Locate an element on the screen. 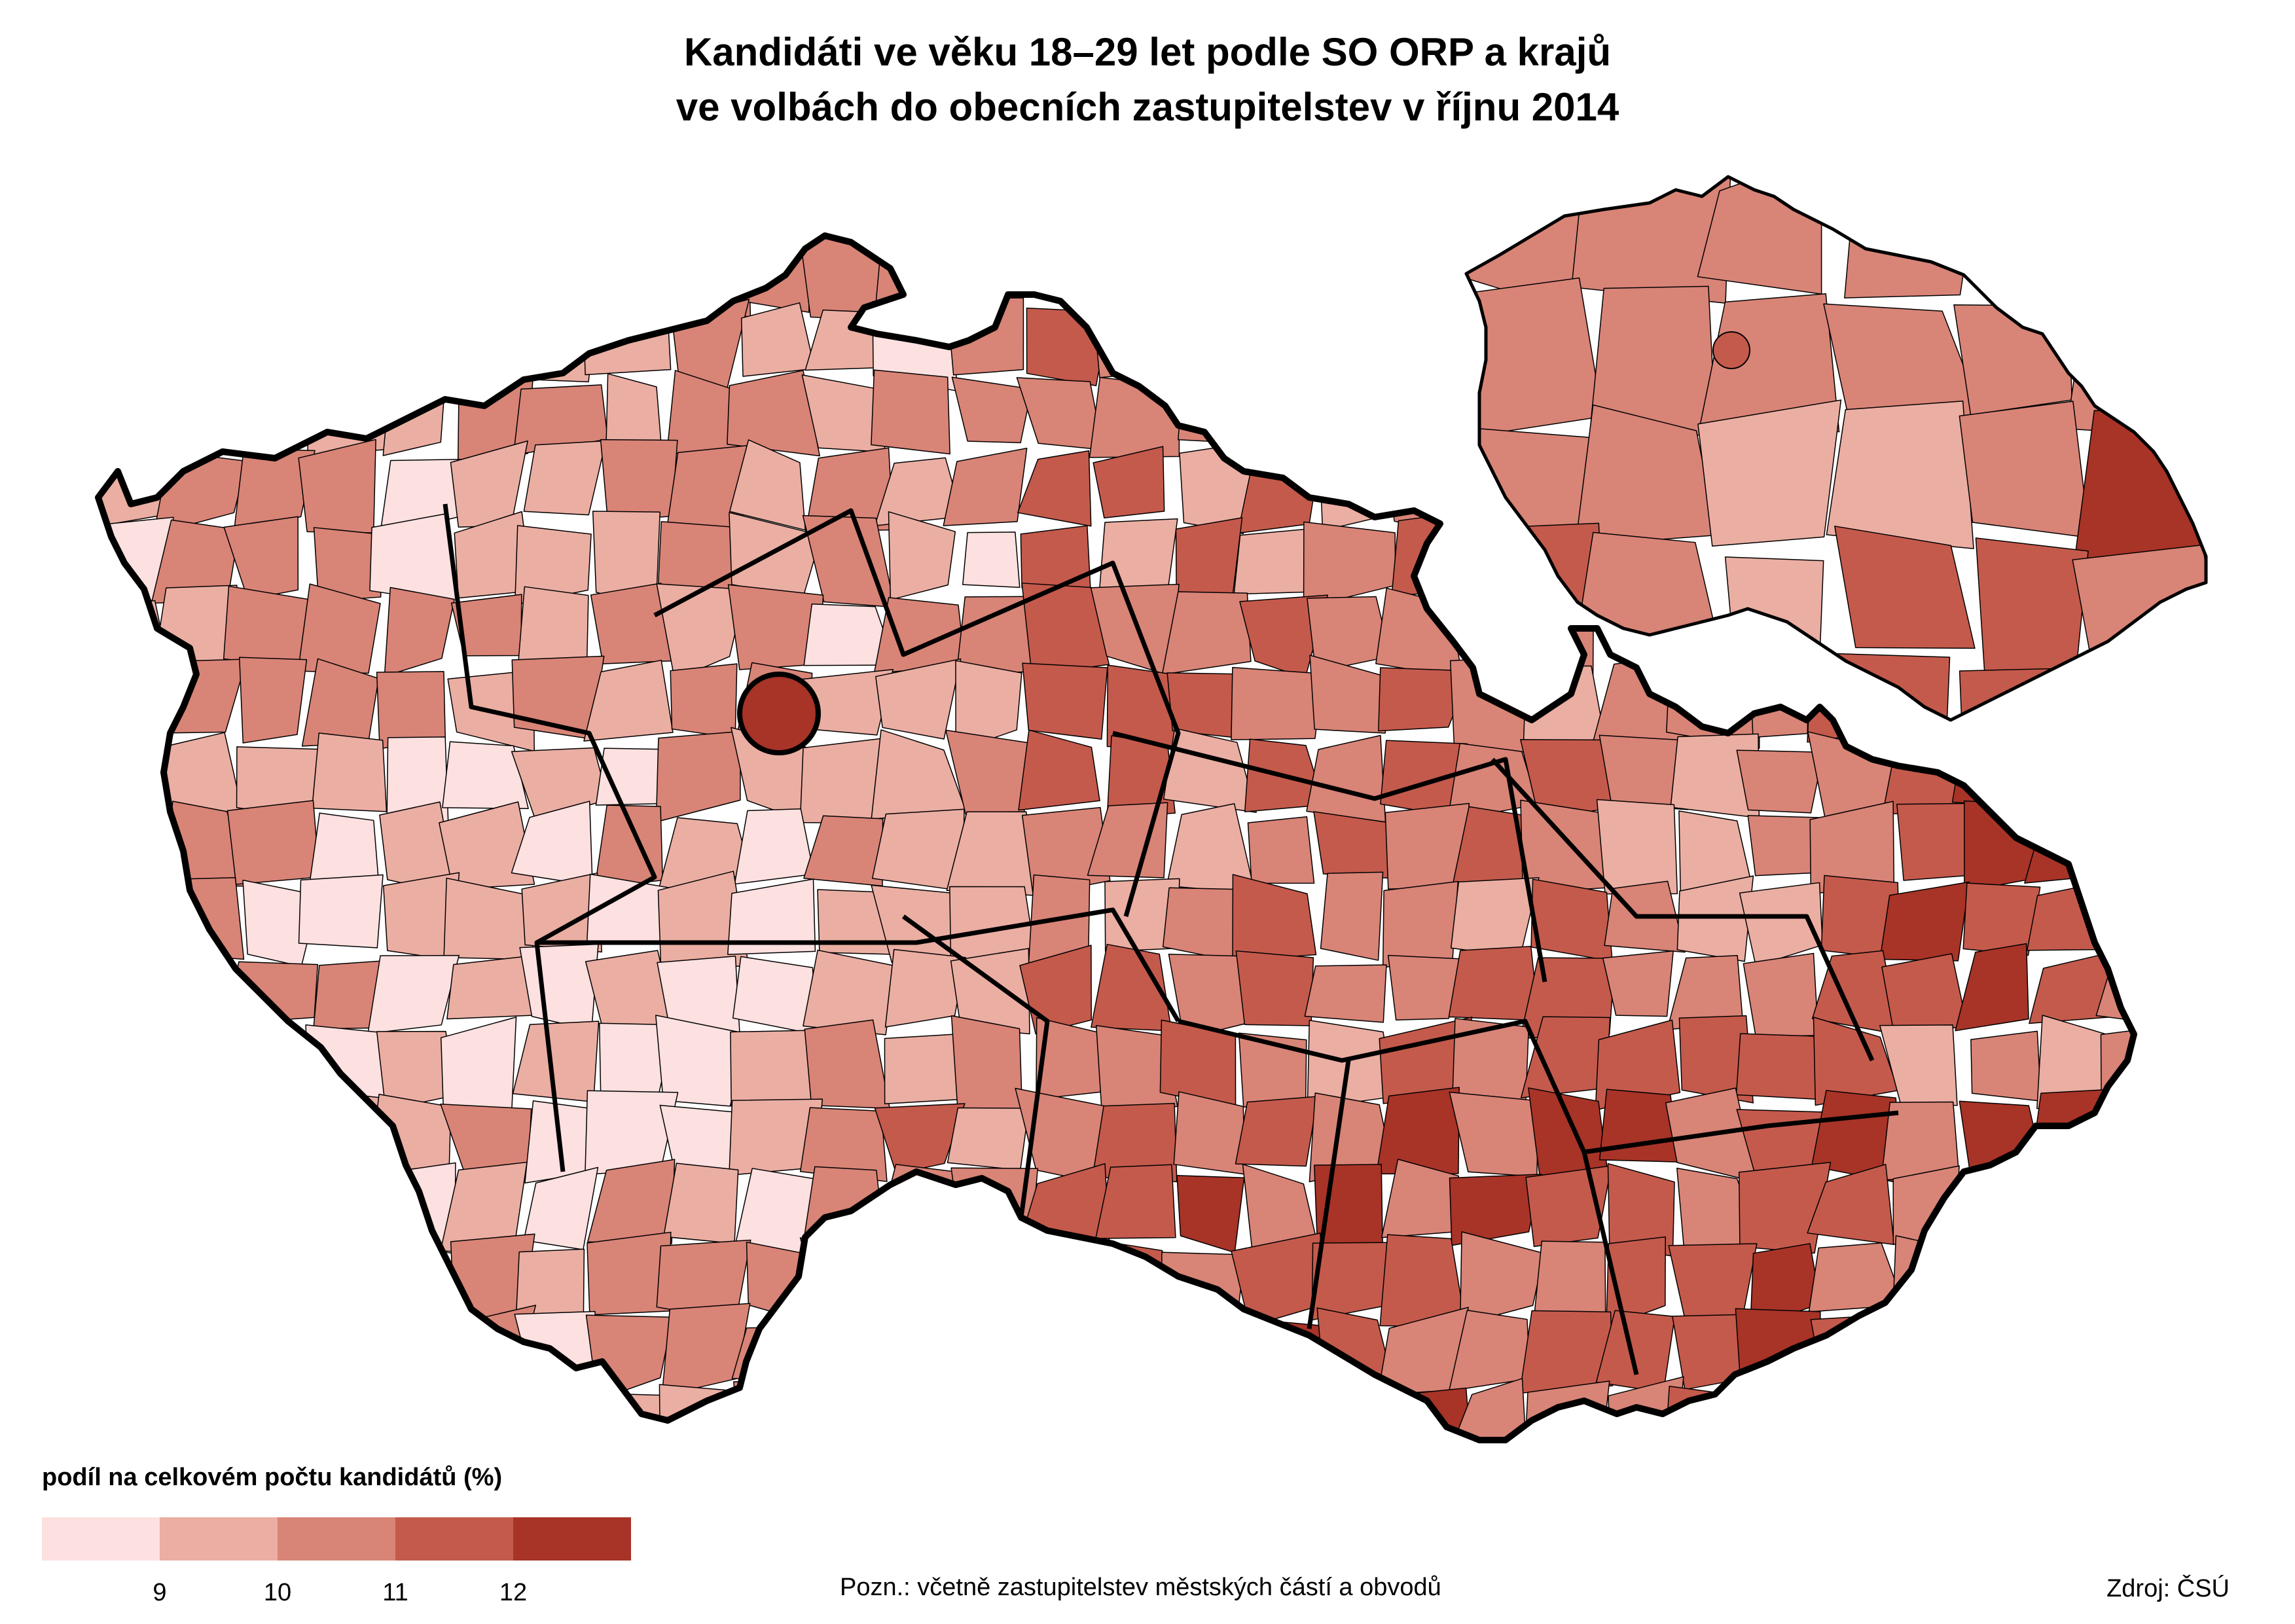  legend-tick-label: 12 is located at coordinates (514, 1592).